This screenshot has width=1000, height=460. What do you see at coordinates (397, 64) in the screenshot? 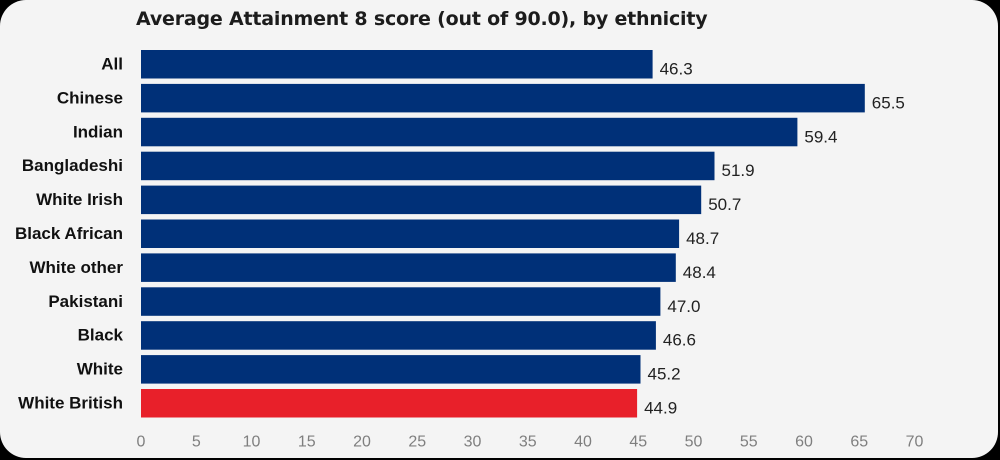
I see `bar-all` at bounding box center [397, 64].